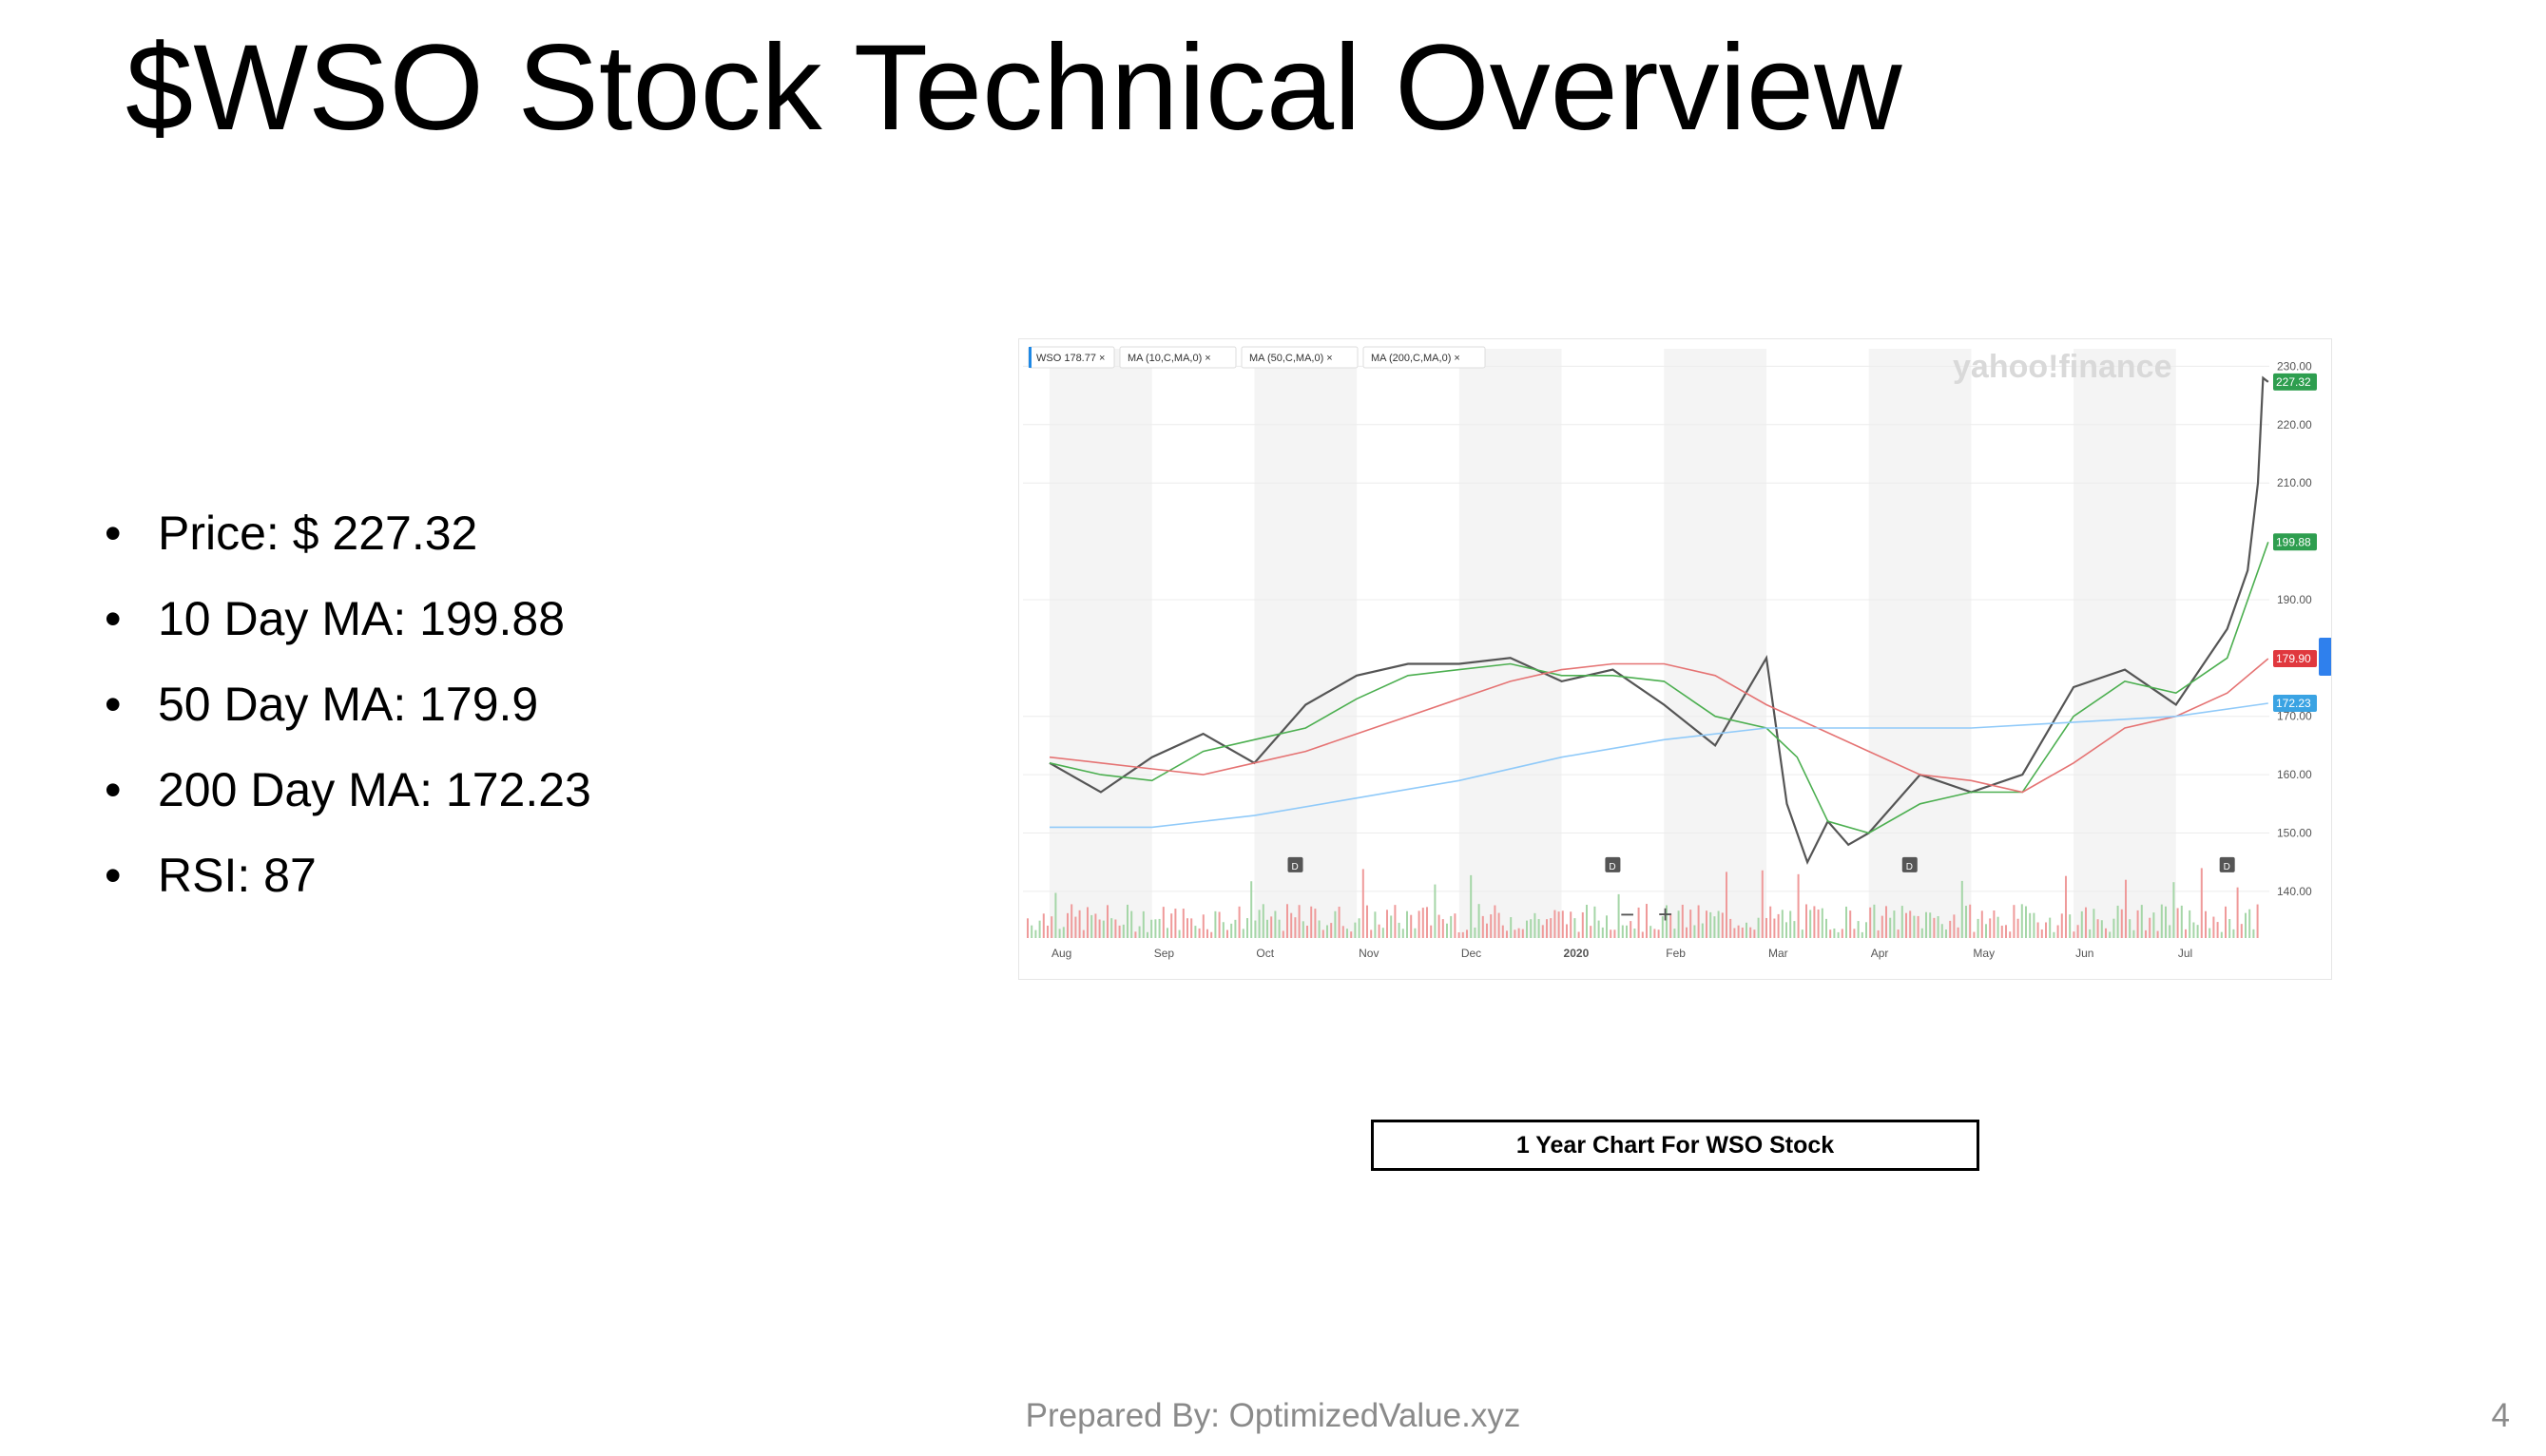 This screenshot has height=1456, width=2546. What do you see at coordinates (2294, 599) in the screenshot?
I see `y-tick-label: 190.00` at bounding box center [2294, 599].